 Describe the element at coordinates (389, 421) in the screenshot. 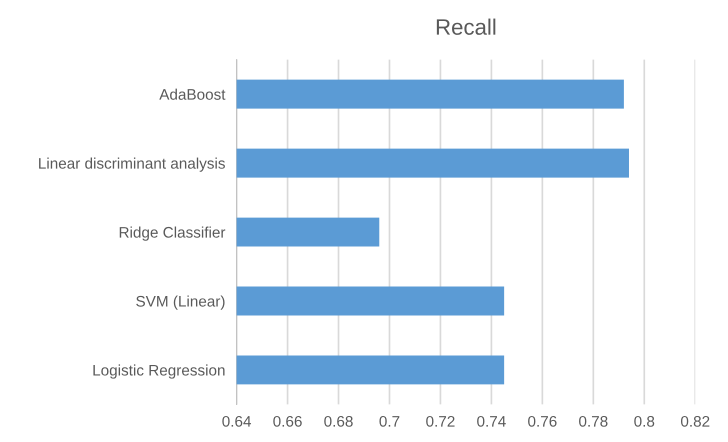

I see `x-tick-label: 0.7` at that location.